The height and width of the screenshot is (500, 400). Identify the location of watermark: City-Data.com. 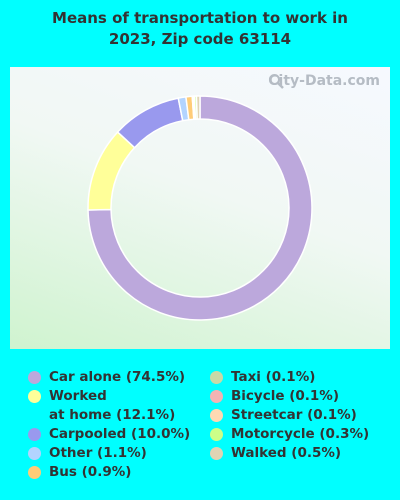
(324, 81).